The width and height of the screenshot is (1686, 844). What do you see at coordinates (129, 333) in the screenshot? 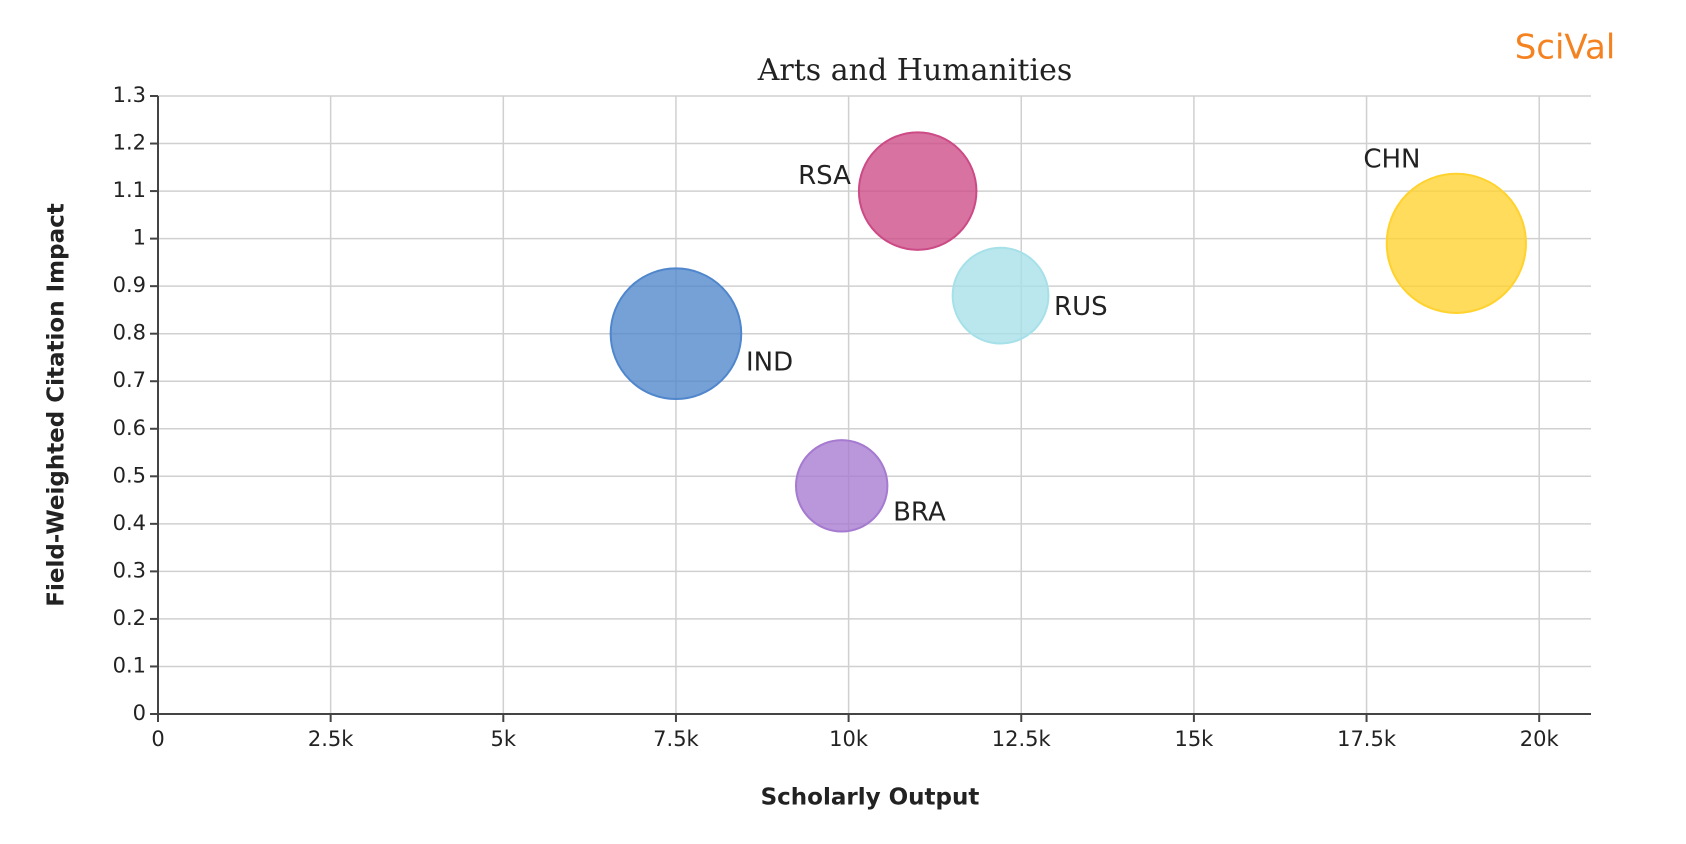
I see `y-tick-label: 0.8` at bounding box center [129, 333].